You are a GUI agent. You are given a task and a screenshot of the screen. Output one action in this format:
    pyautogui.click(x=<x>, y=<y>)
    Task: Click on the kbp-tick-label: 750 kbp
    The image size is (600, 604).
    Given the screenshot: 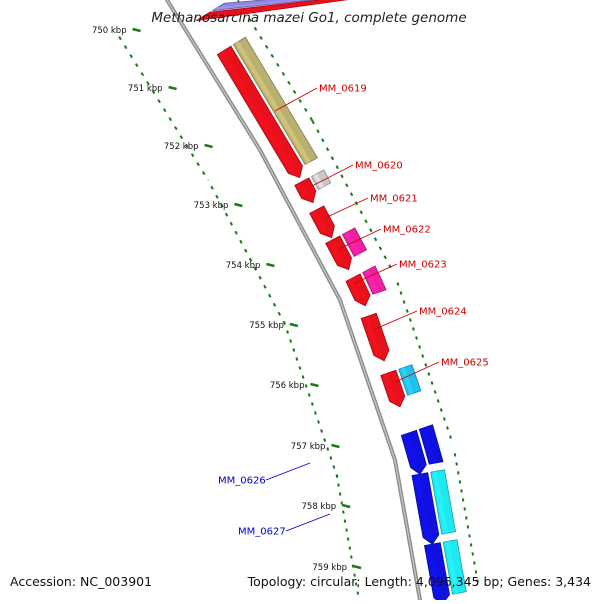 What is the action you would take?
    pyautogui.click(x=109, y=31)
    